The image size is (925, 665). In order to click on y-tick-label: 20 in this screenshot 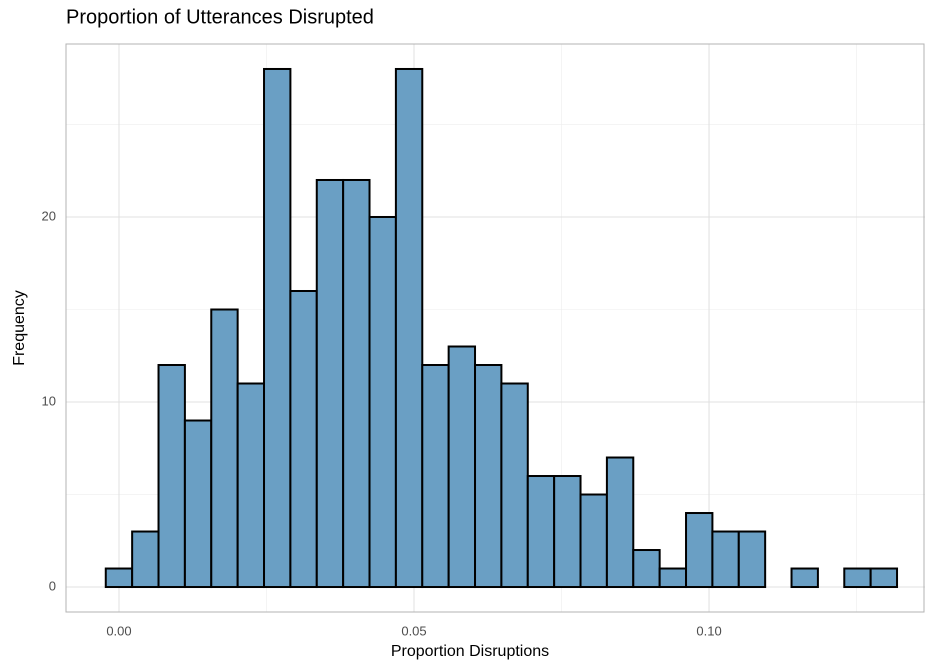, I will do `click(49, 215)`.